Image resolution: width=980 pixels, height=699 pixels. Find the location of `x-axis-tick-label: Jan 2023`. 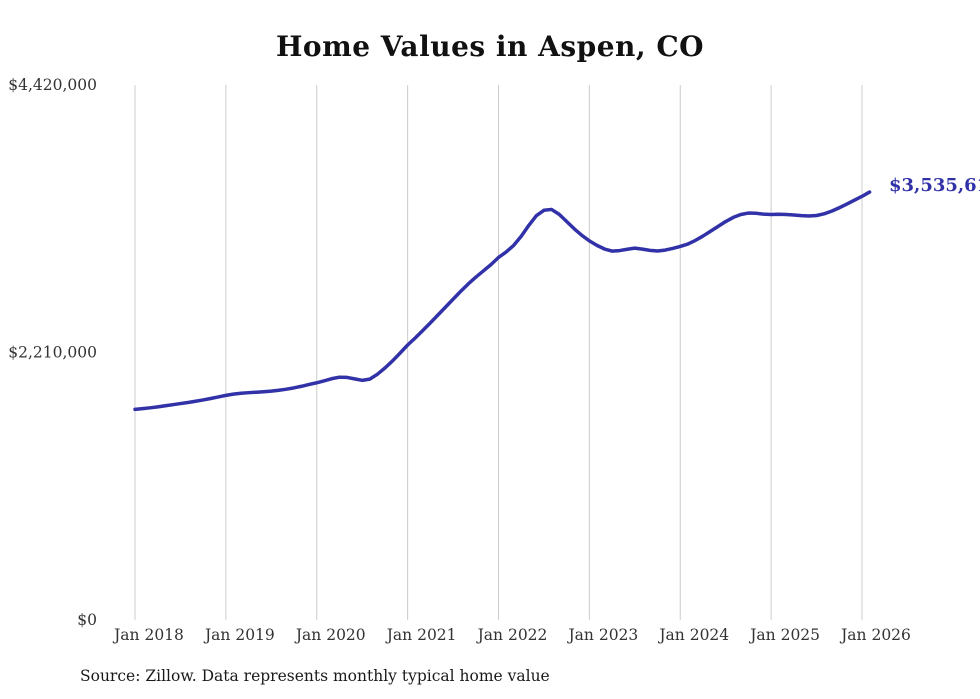

x-axis-tick-label: Jan 2023 is located at coordinates (602, 635).